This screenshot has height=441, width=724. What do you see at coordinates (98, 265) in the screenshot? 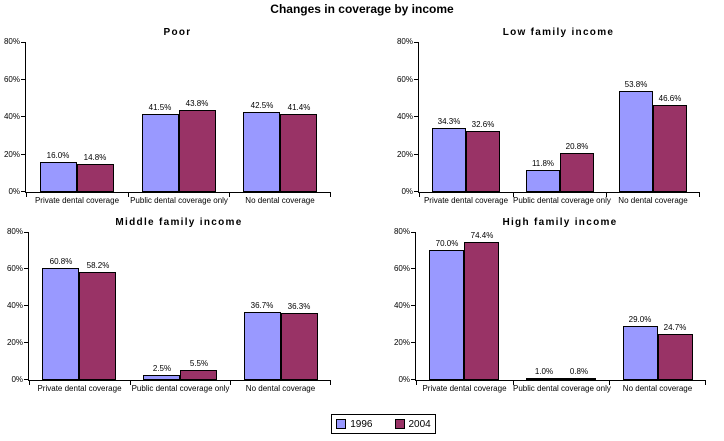
I see `bar-value-label: 58.2%` at bounding box center [98, 265].